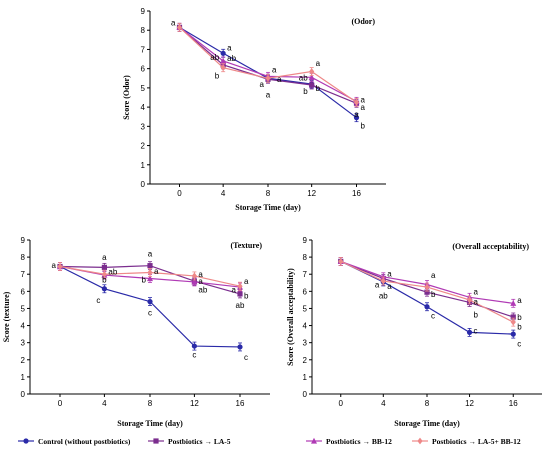 This screenshot has width=550, height=452. I want to click on legend-label: Postbiotics → LA-5, so click(199, 441).